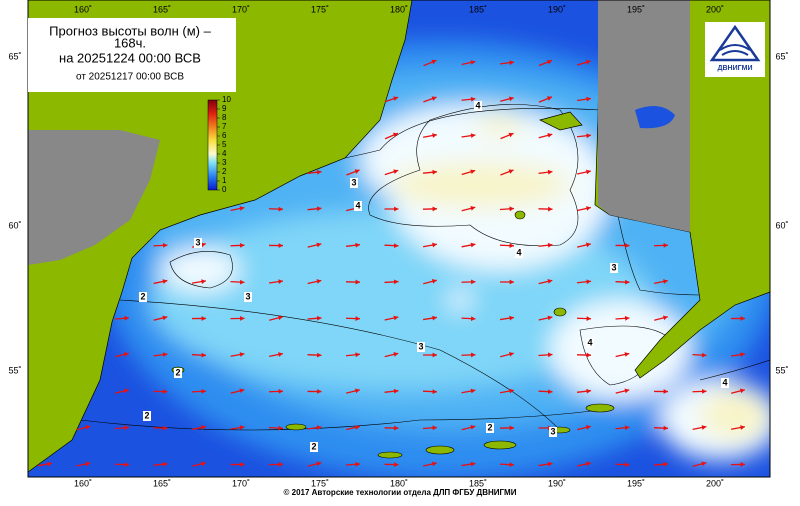 The height and width of the screenshot is (506, 800). I want to click on colorbar, so click(212, 145).